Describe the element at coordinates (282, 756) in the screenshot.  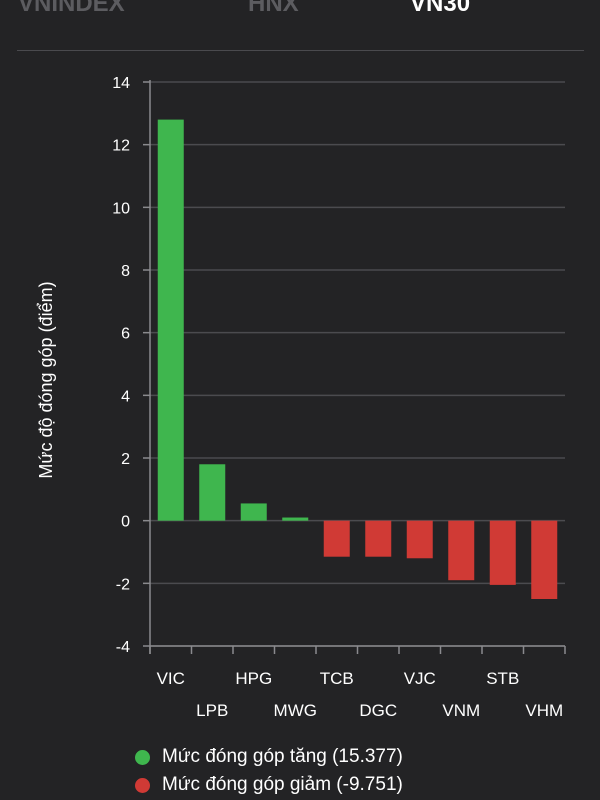
I see `legend-label-increase: Mức đóng góp tăng (15.377)` at that location.